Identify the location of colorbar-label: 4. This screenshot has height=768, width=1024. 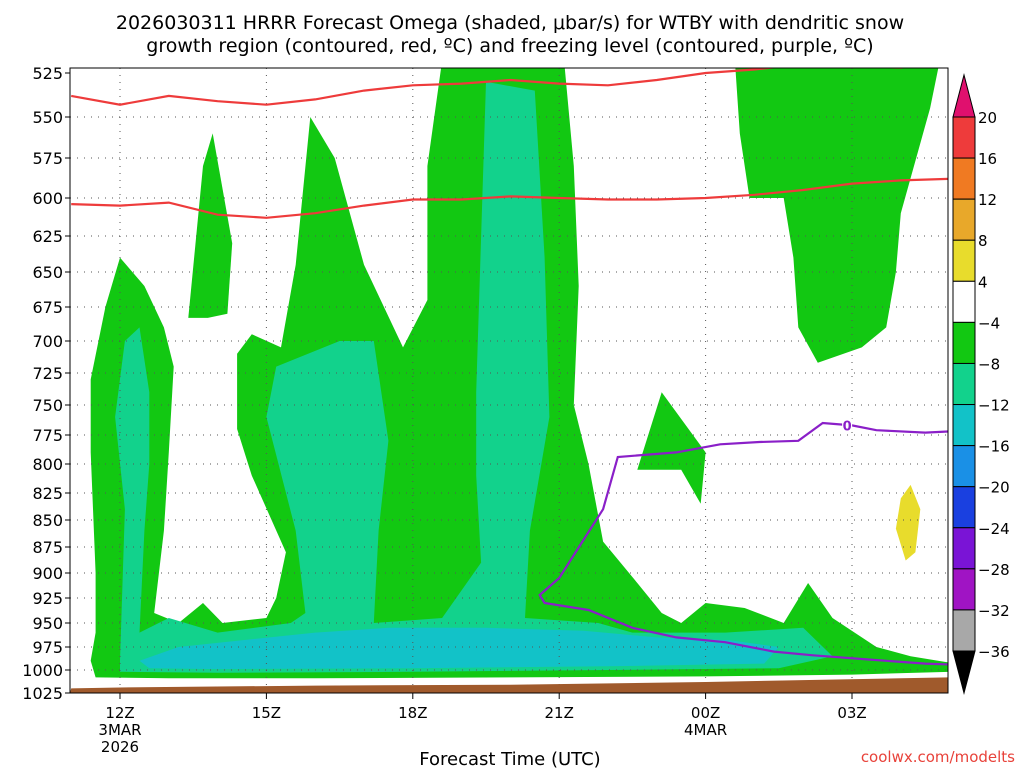
(983, 282).